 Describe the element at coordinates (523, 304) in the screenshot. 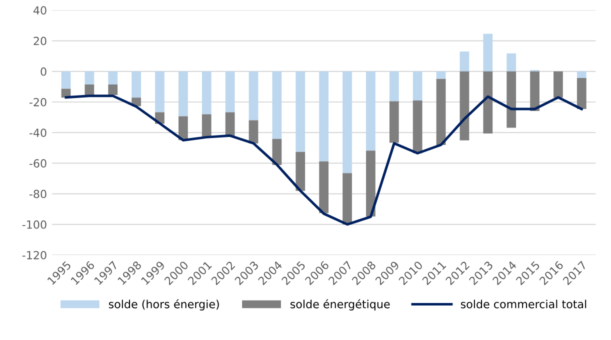

I see `legend-label: solde commercial total` at that location.